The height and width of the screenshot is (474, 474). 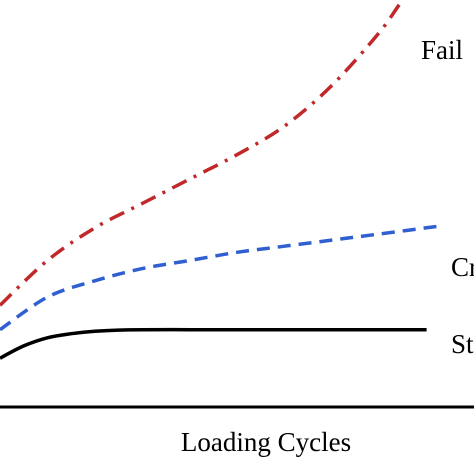 What do you see at coordinates (442, 50) in the screenshot?
I see `series-label-fail: Fail` at bounding box center [442, 50].